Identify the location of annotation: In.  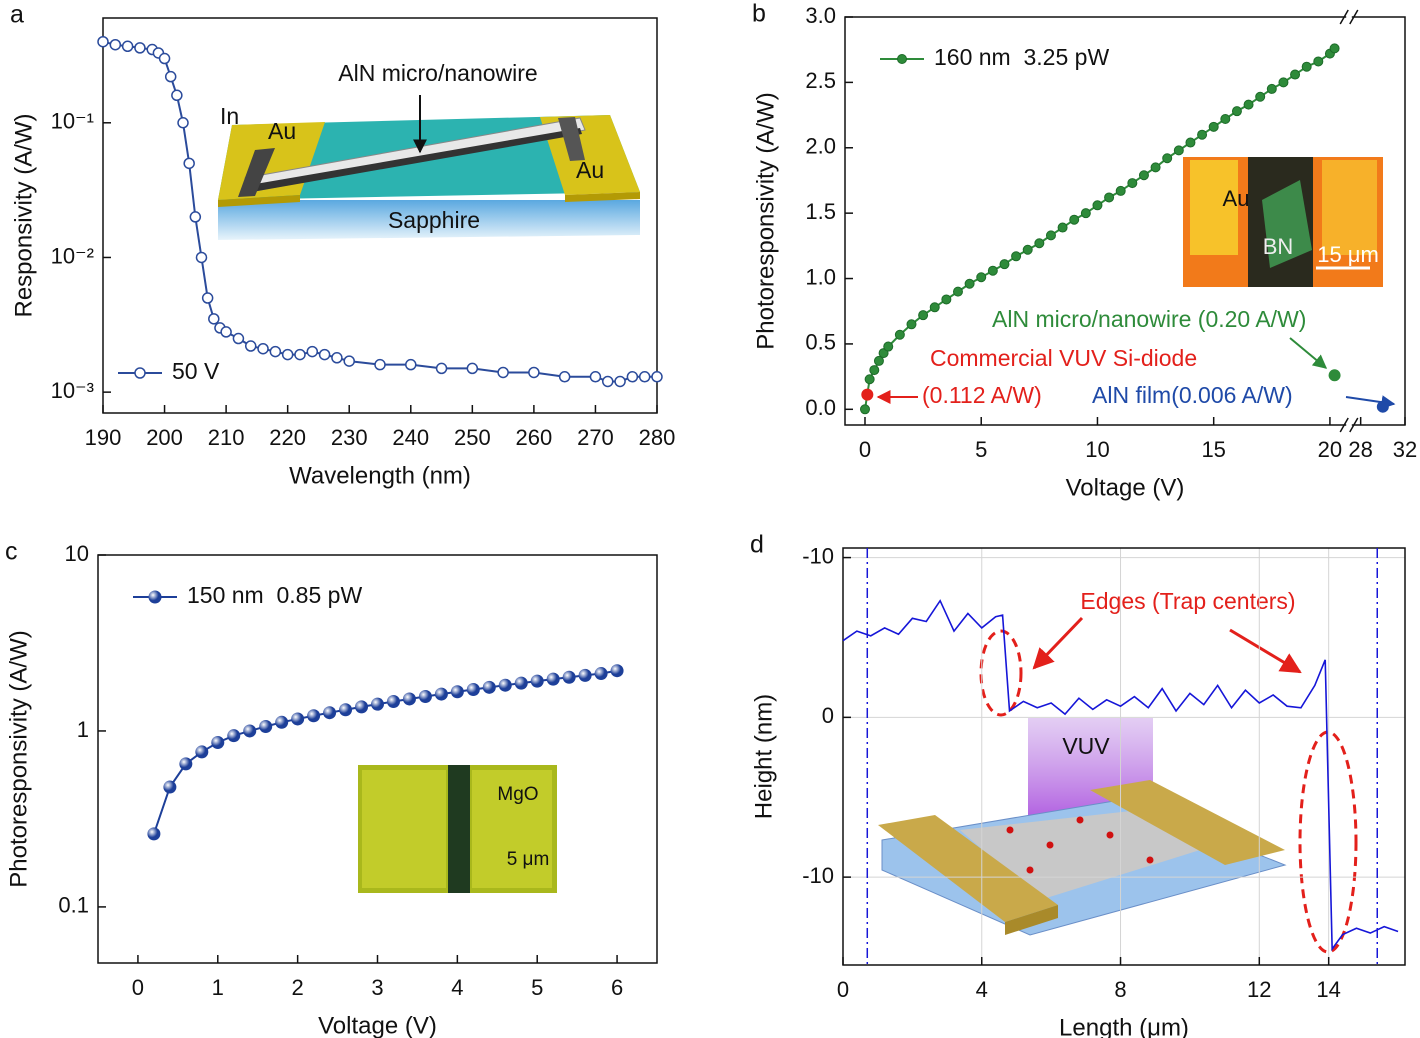
(229, 116).